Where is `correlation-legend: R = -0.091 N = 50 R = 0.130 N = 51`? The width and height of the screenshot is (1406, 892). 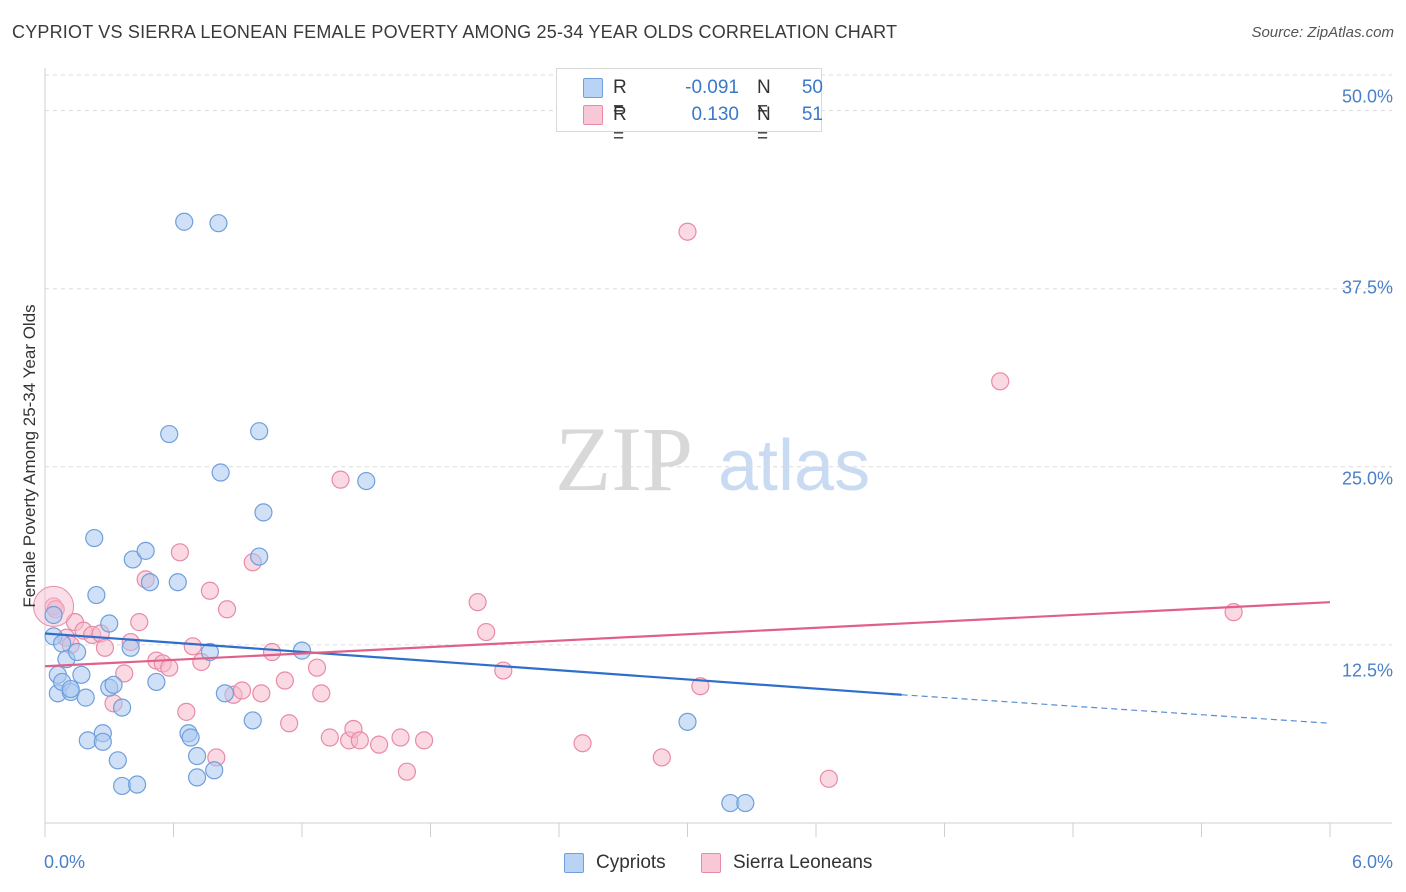 correlation-legend: R = -0.091 N = 50 R = 0.130 N = 51 is located at coordinates (689, 107).